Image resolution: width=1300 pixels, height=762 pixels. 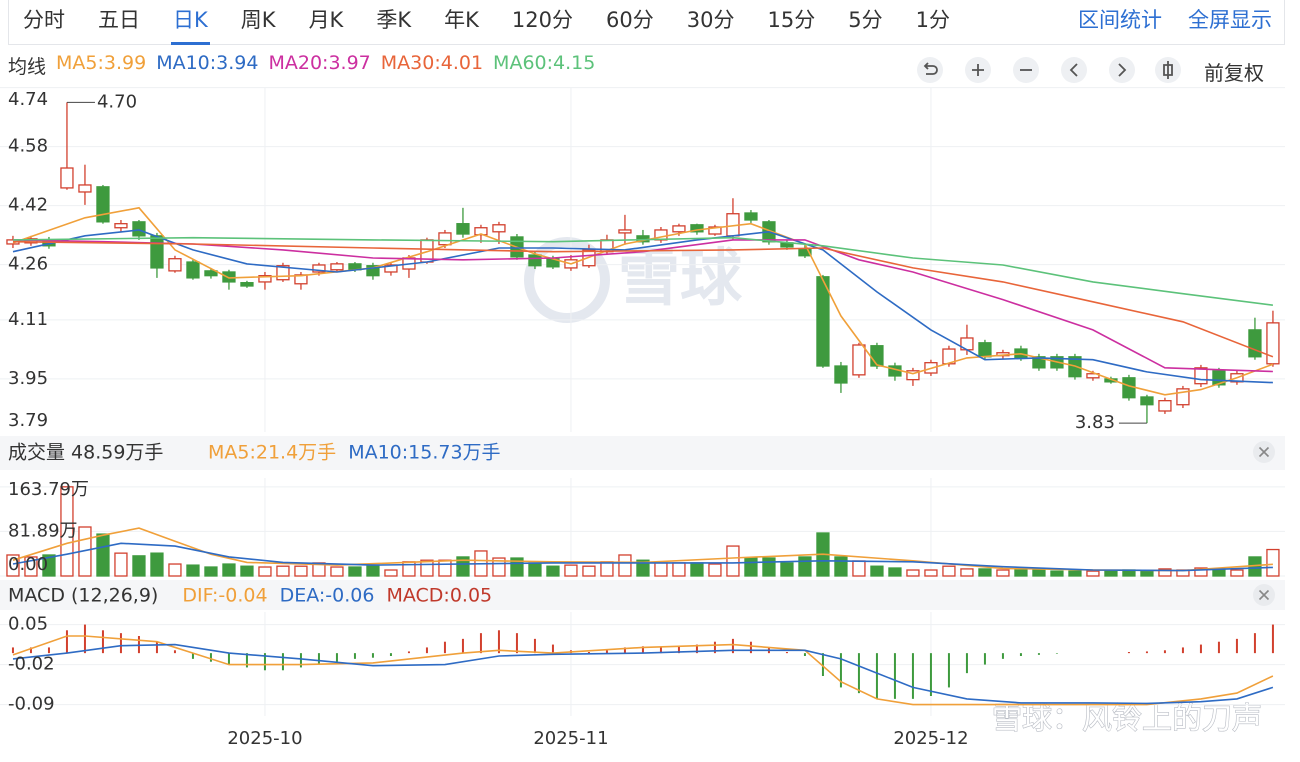 What do you see at coordinates (1120, 20) in the screenshot?
I see `action-link: 区间统计` at bounding box center [1120, 20].